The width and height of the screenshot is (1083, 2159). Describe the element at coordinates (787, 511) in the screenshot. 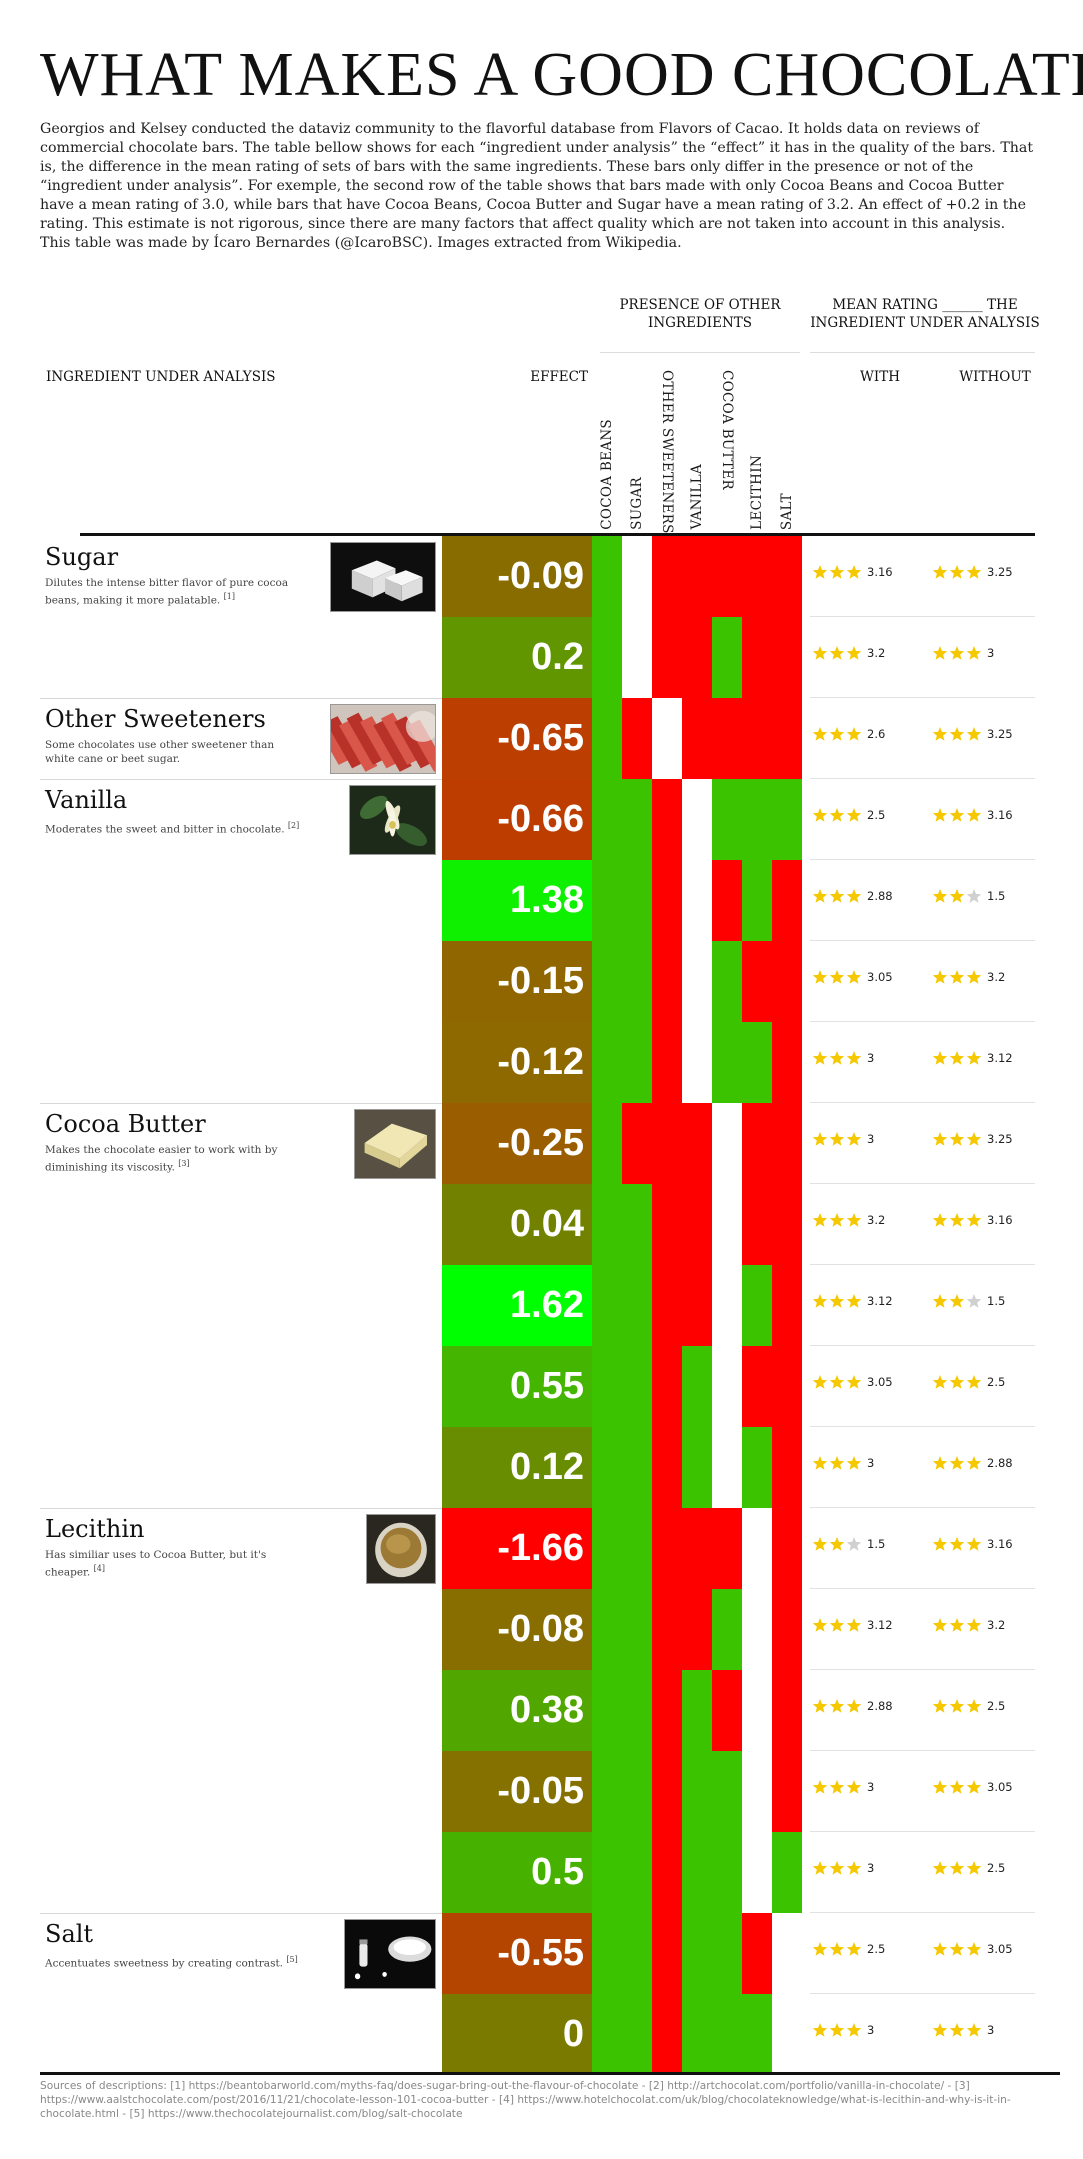

I see `col-header-salt: SALT` at that location.